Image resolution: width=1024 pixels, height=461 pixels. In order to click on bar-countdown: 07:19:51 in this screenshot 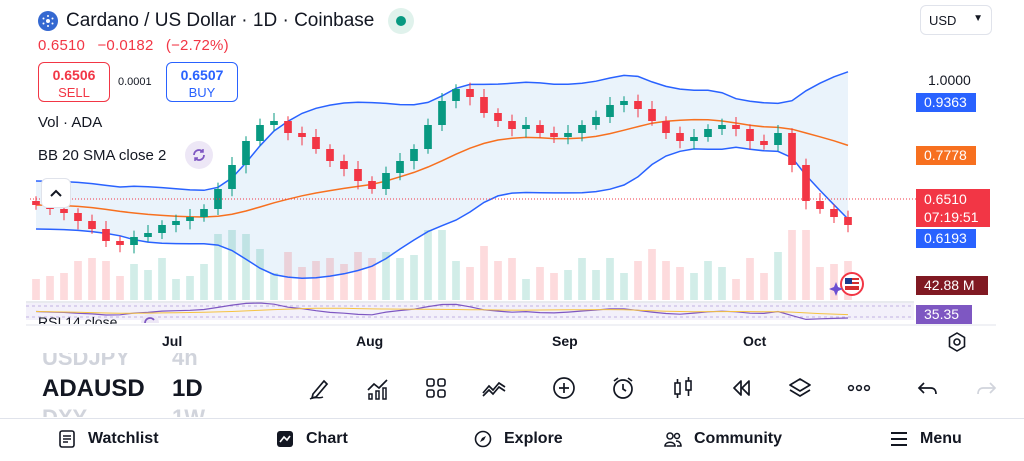, I will do `click(951, 217)`.